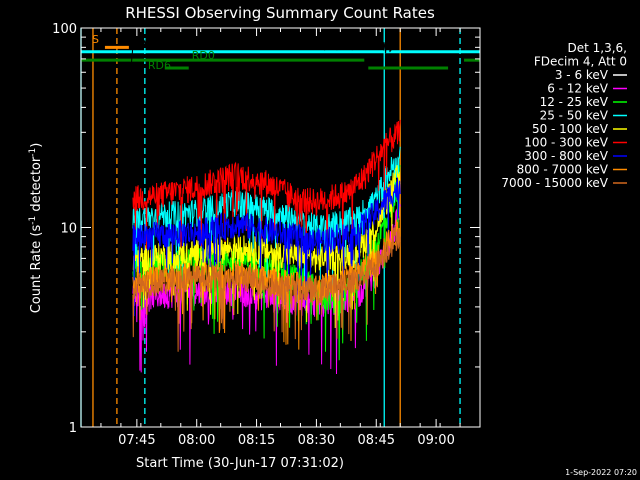 This screenshot has height=480, width=640. Describe the element at coordinates (574, 102) in the screenshot. I see `legend-label: 12 - 25 keV` at that location.